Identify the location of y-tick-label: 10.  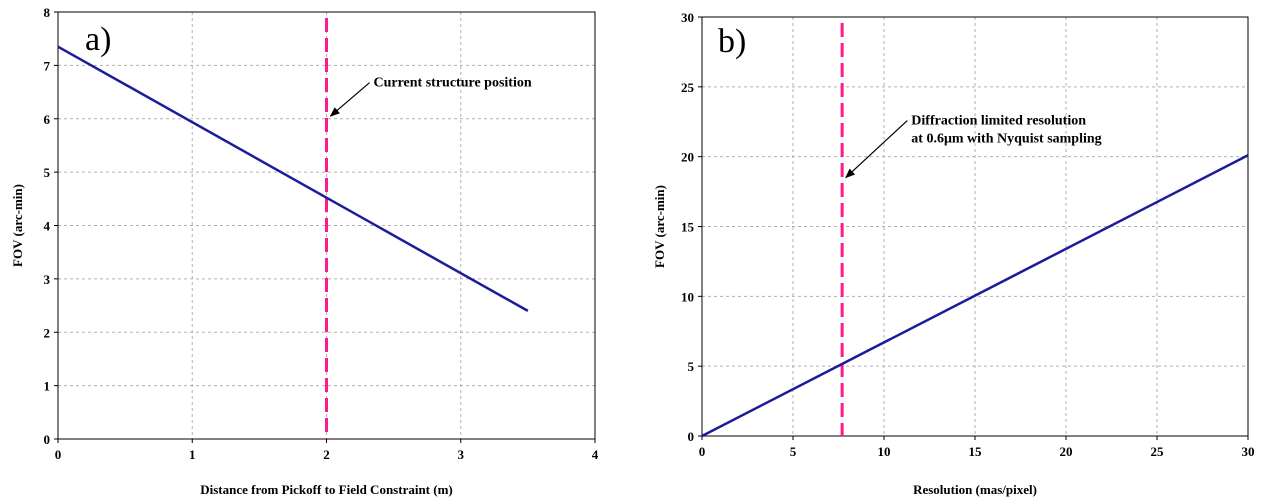
(687, 296).